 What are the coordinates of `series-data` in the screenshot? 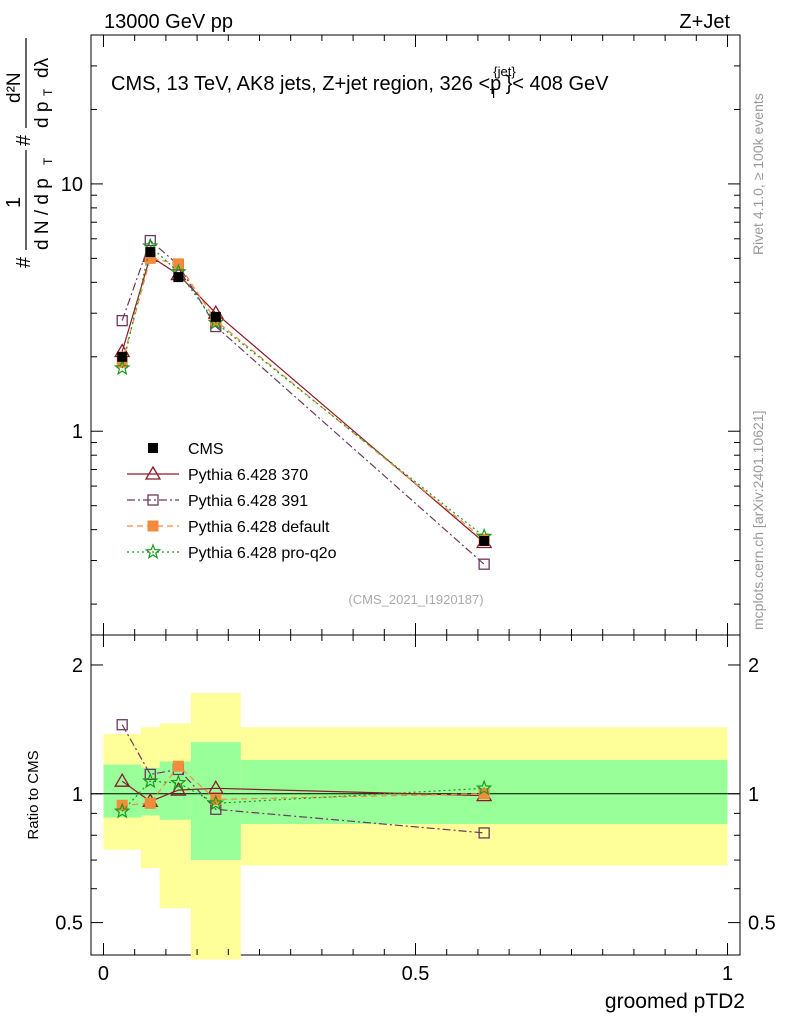 It's located at (303, 396).